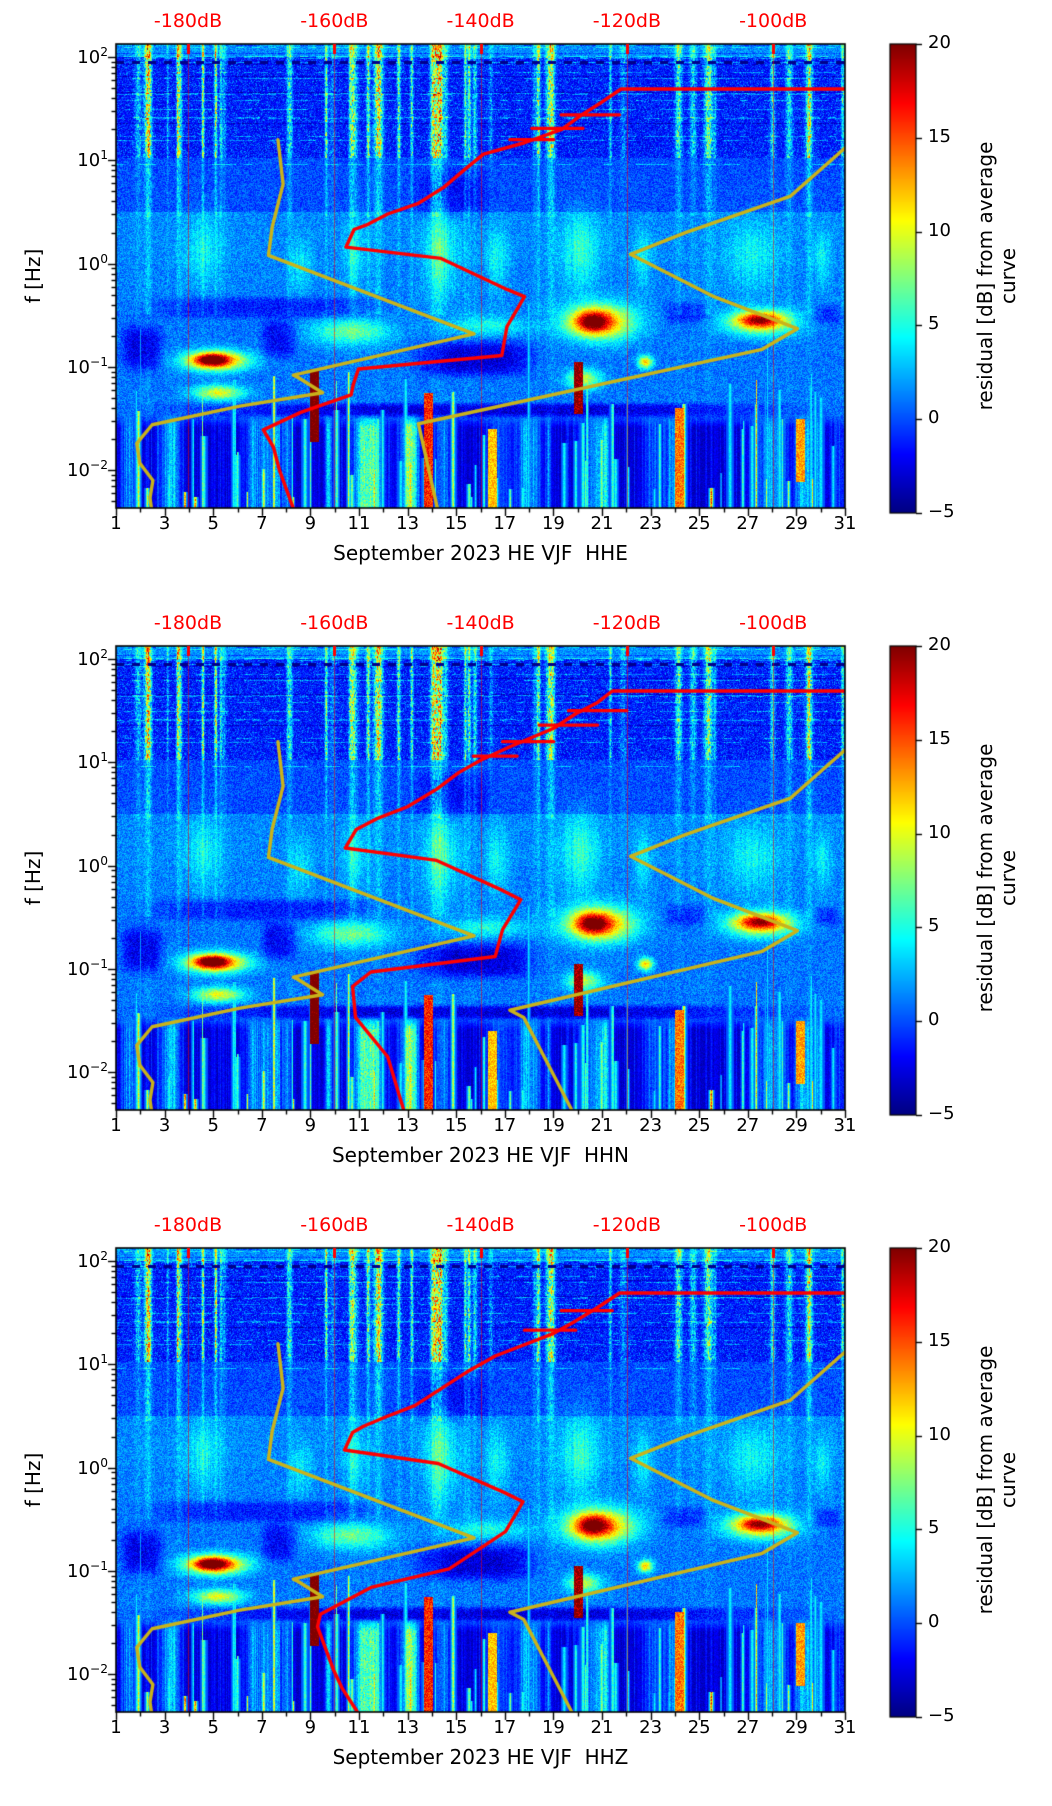  Describe the element at coordinates (480, 1757) in the screenshot. I see `x-axis-label-hhz: September 2023 HE VJF HHZ` at that location.